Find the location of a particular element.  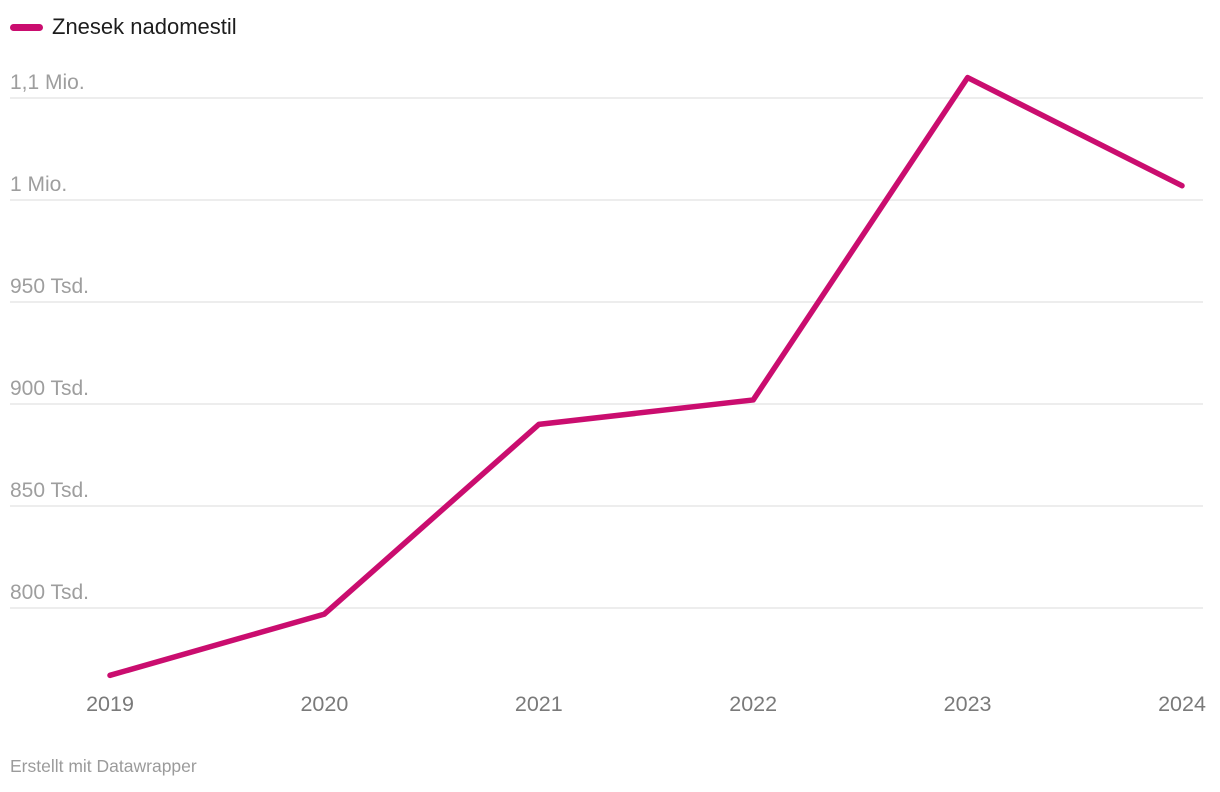

legend: Znesek nadomestil is located at coordinates (123, 27).